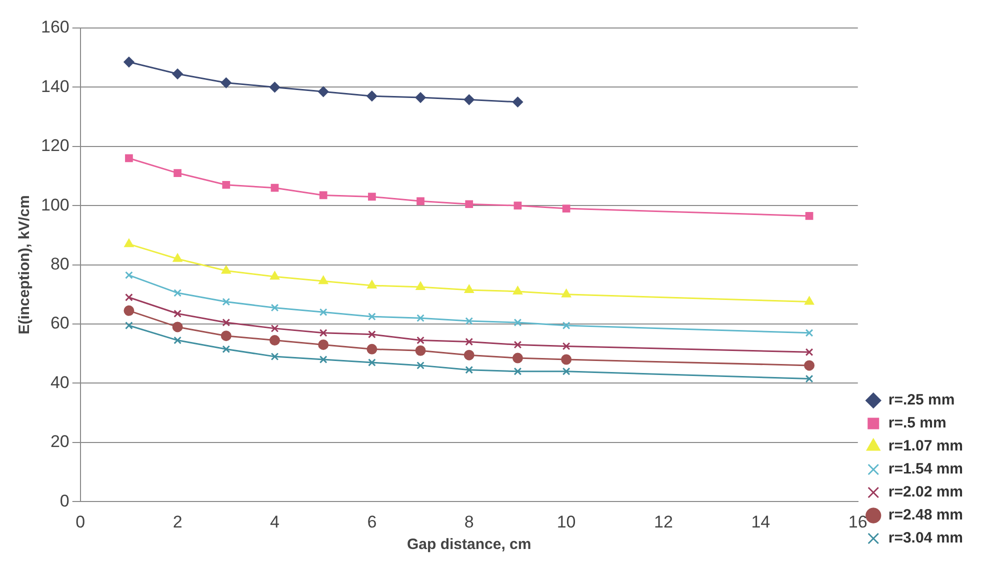 This screenshot has width=995, height=569. Describe the element at coordinates (858, 522) in the screenshot. I see `x-tick-label: 16` at that location.